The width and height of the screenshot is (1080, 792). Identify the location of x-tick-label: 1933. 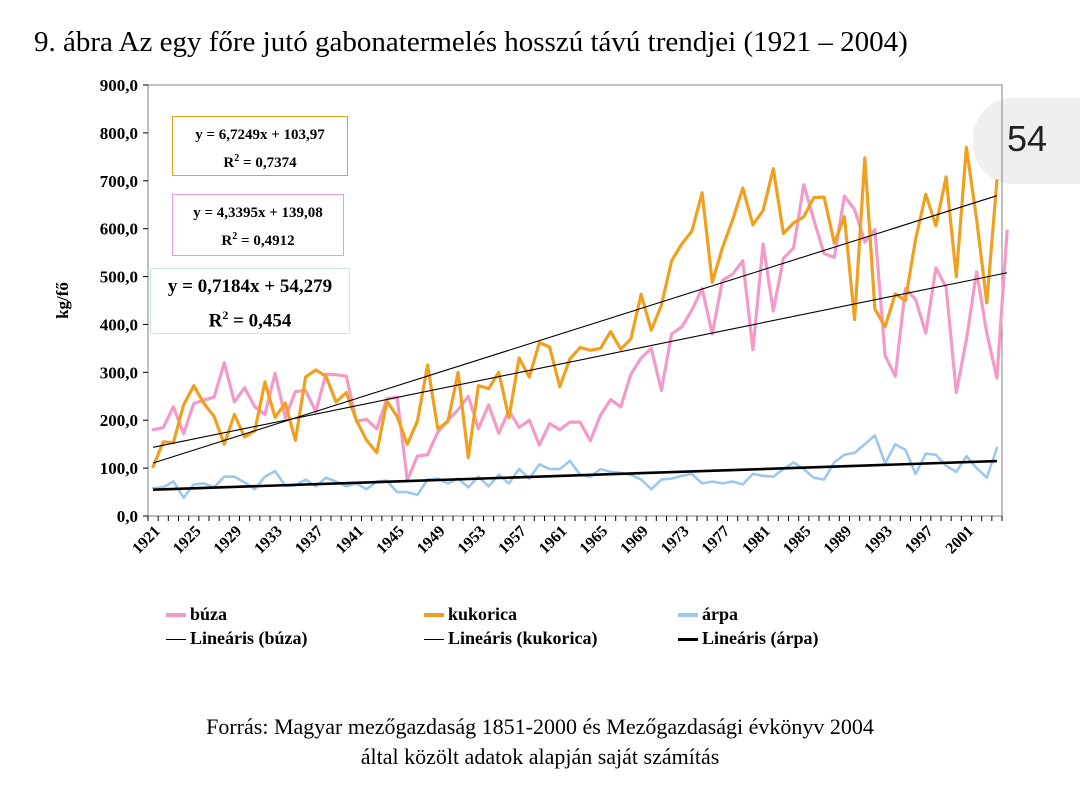
(268, 540).